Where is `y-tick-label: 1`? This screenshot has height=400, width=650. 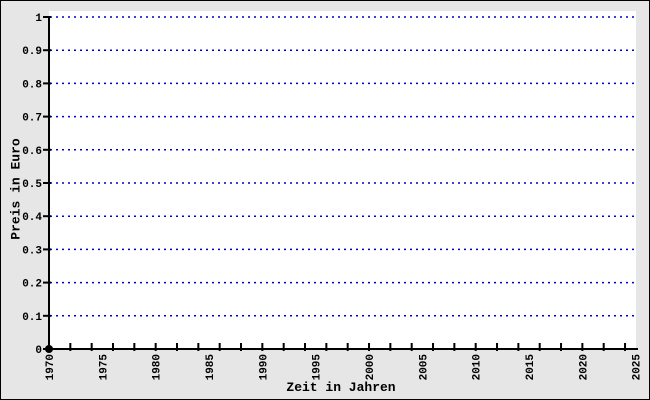 y-tick-label: 1 is located at coordinates (38, 19).